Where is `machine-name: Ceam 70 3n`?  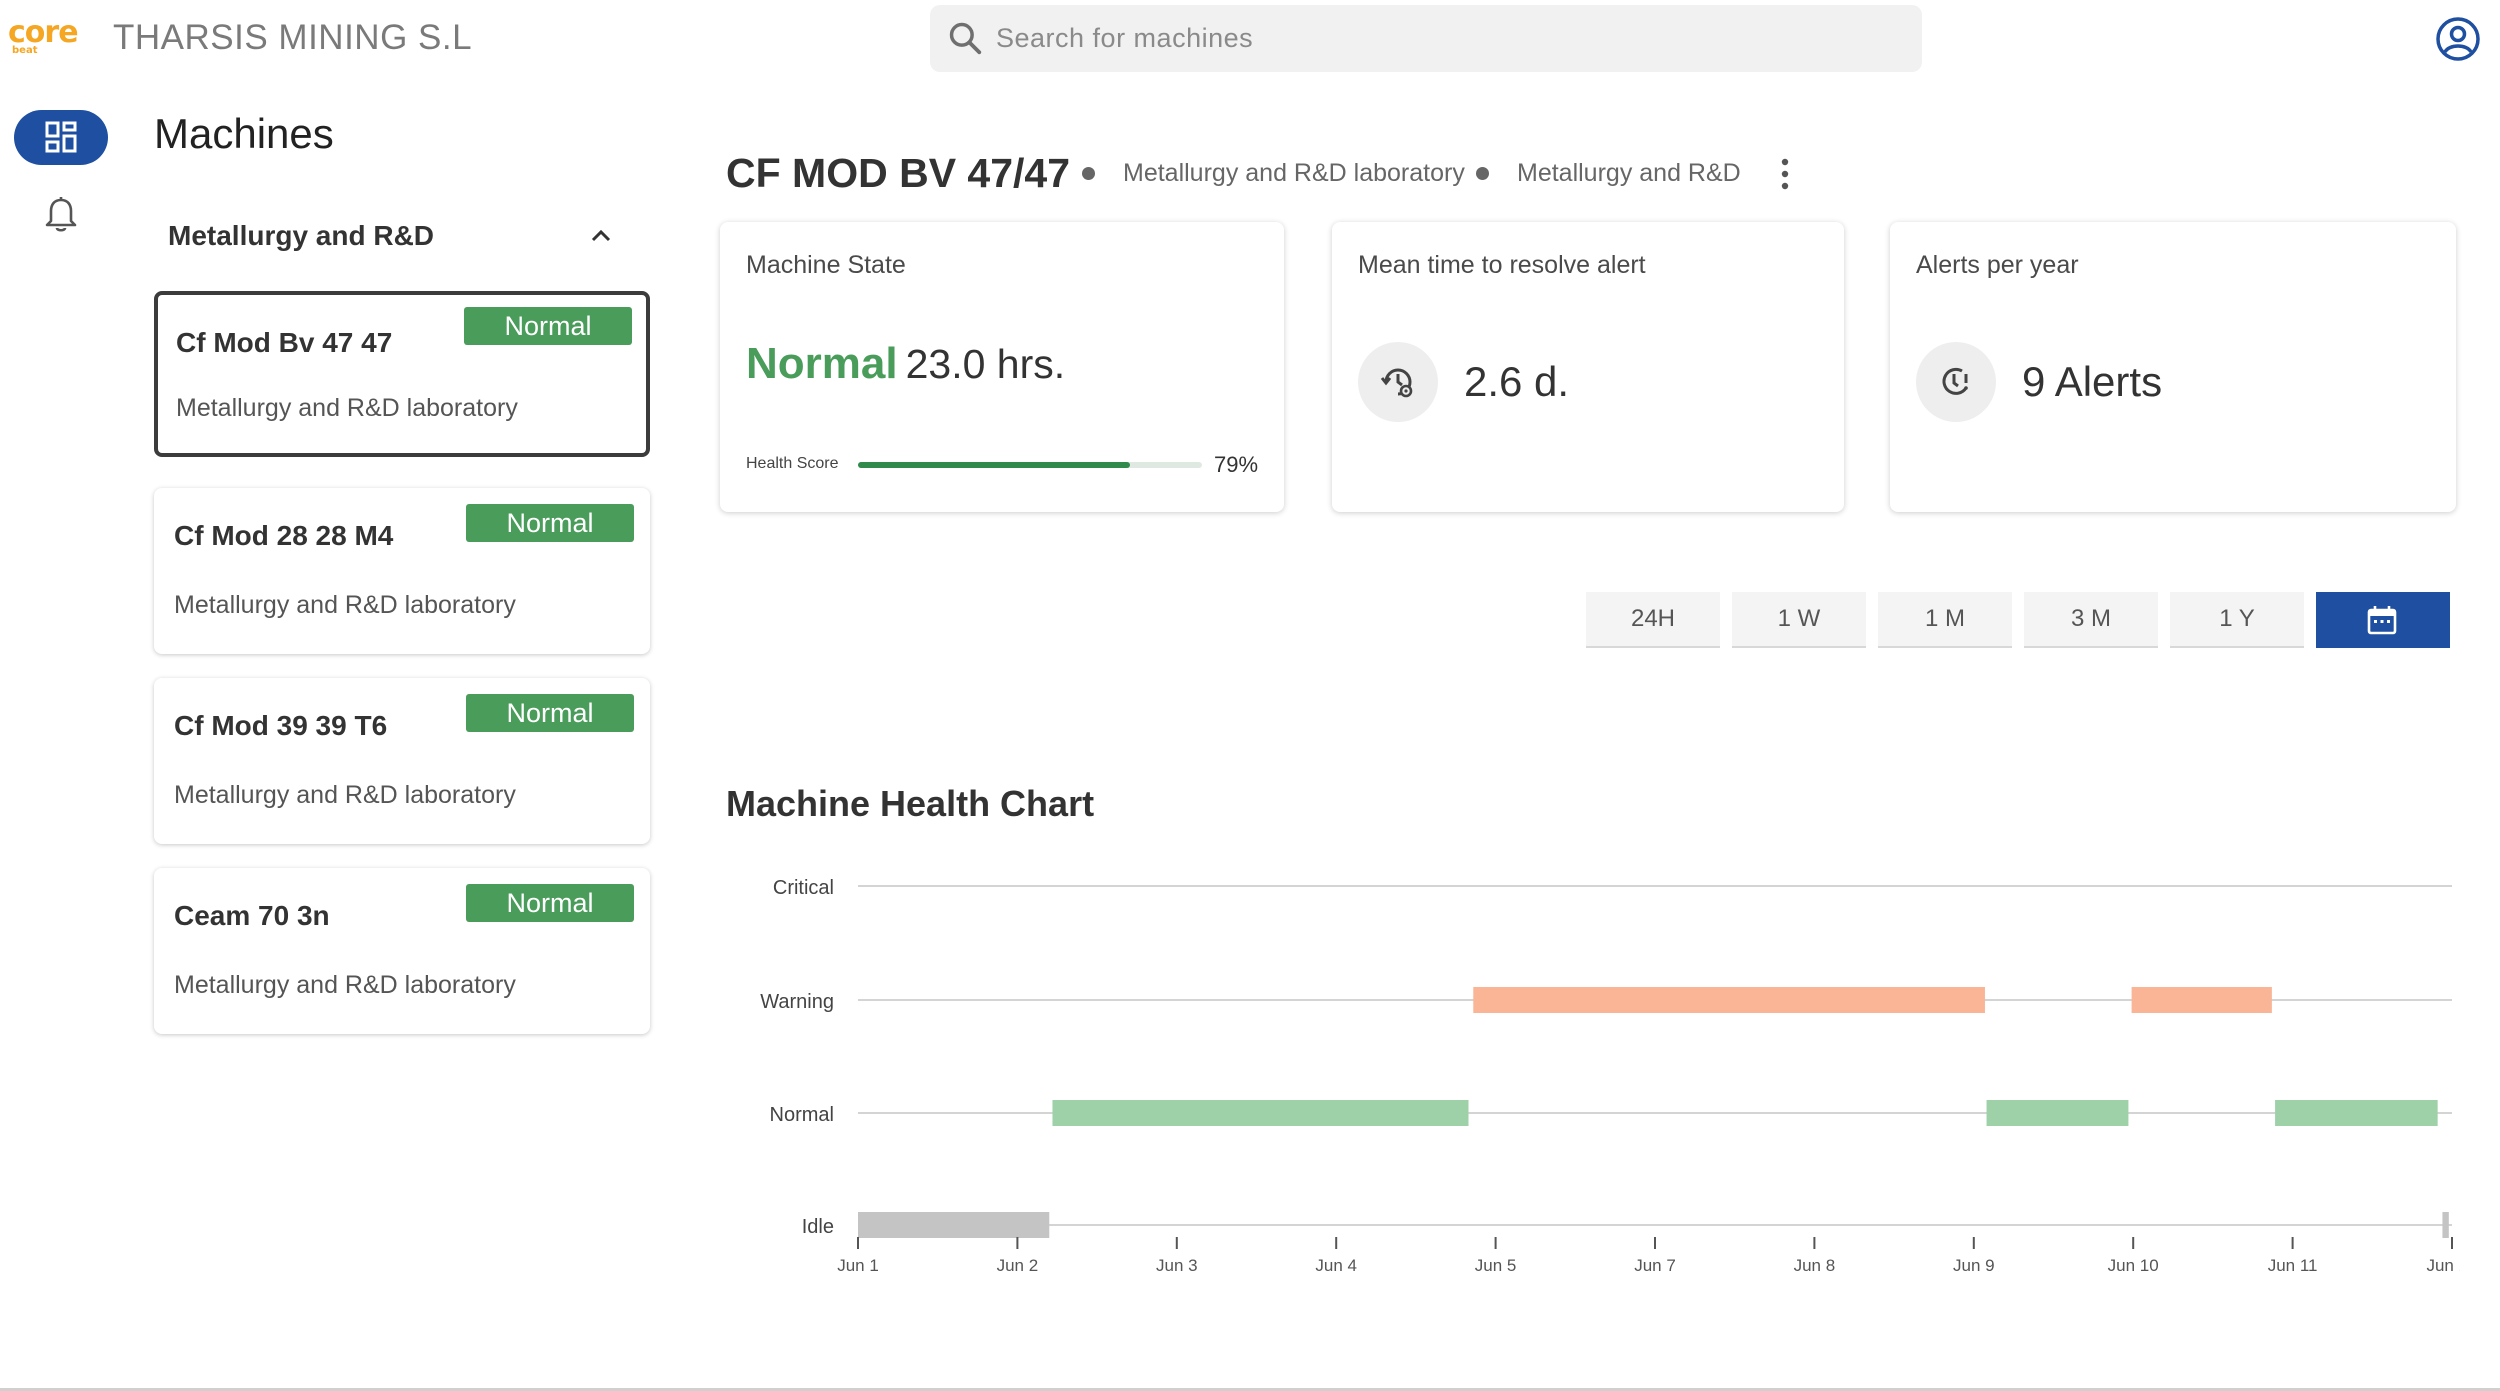
machine-name: Ceam 70 3n is located at coordinates (252, 915).